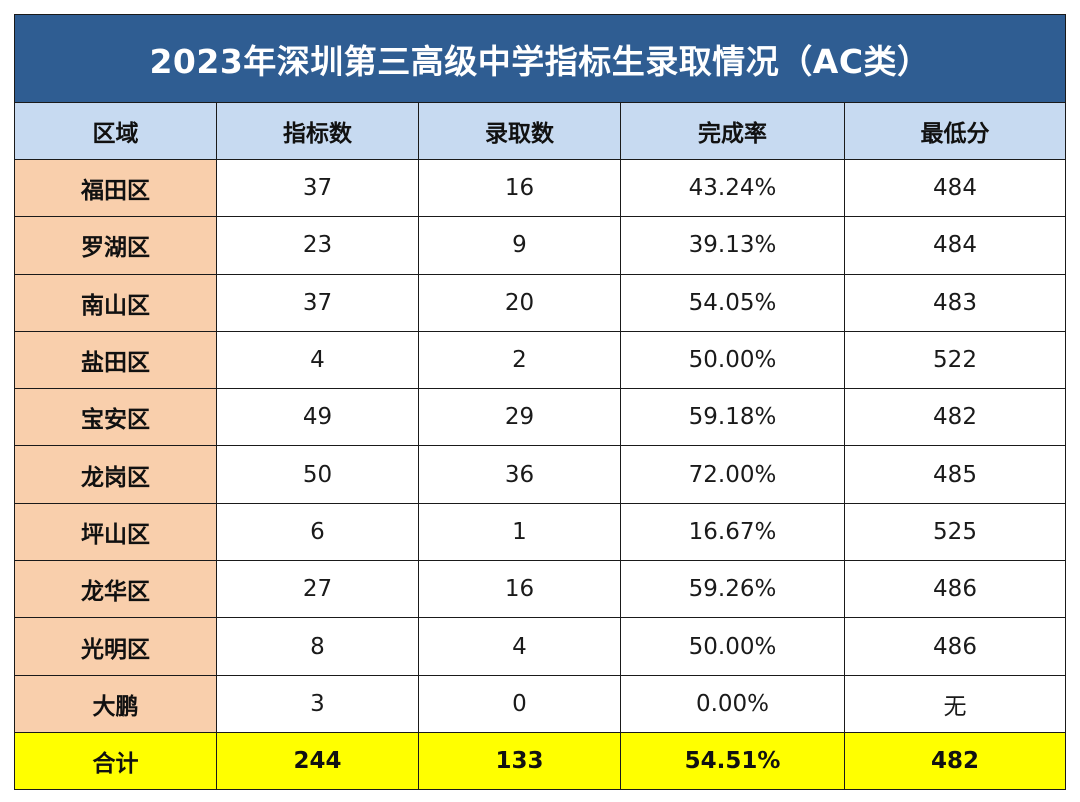 The height and width of the screenshot is (802, 1080). I want to click on quota-cell: 6, so click(317, 532).